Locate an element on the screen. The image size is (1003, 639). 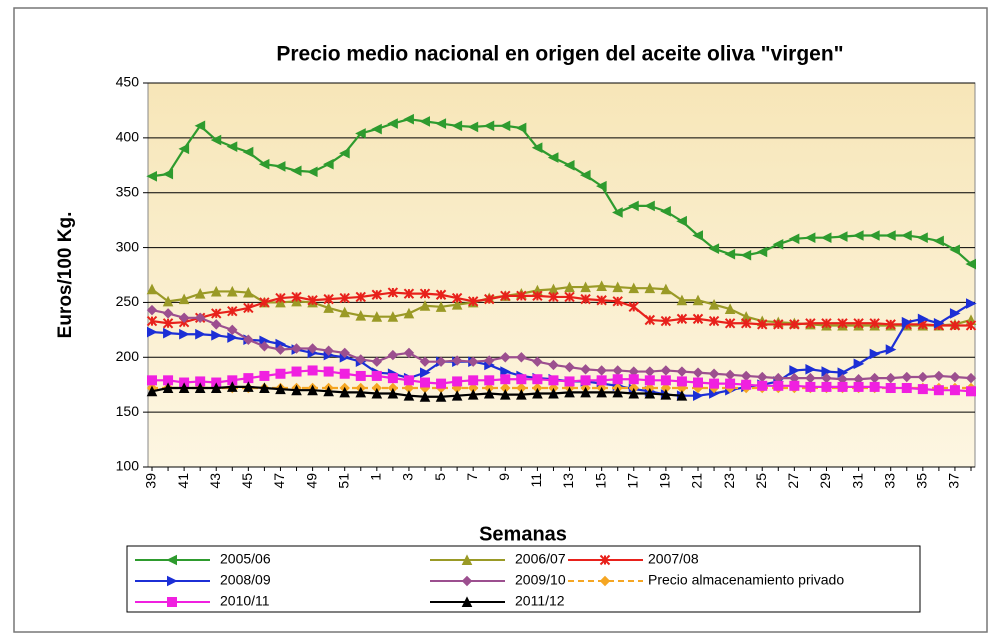
x-tick-label: 37 is located at coordinates (954, 481).